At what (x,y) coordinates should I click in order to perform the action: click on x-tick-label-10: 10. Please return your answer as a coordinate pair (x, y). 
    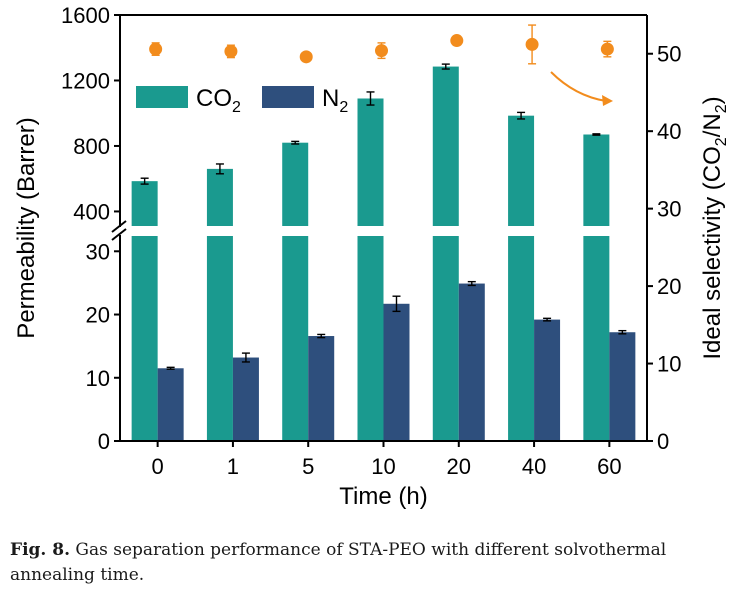
    Looking at the image, I should click on (383, 466).